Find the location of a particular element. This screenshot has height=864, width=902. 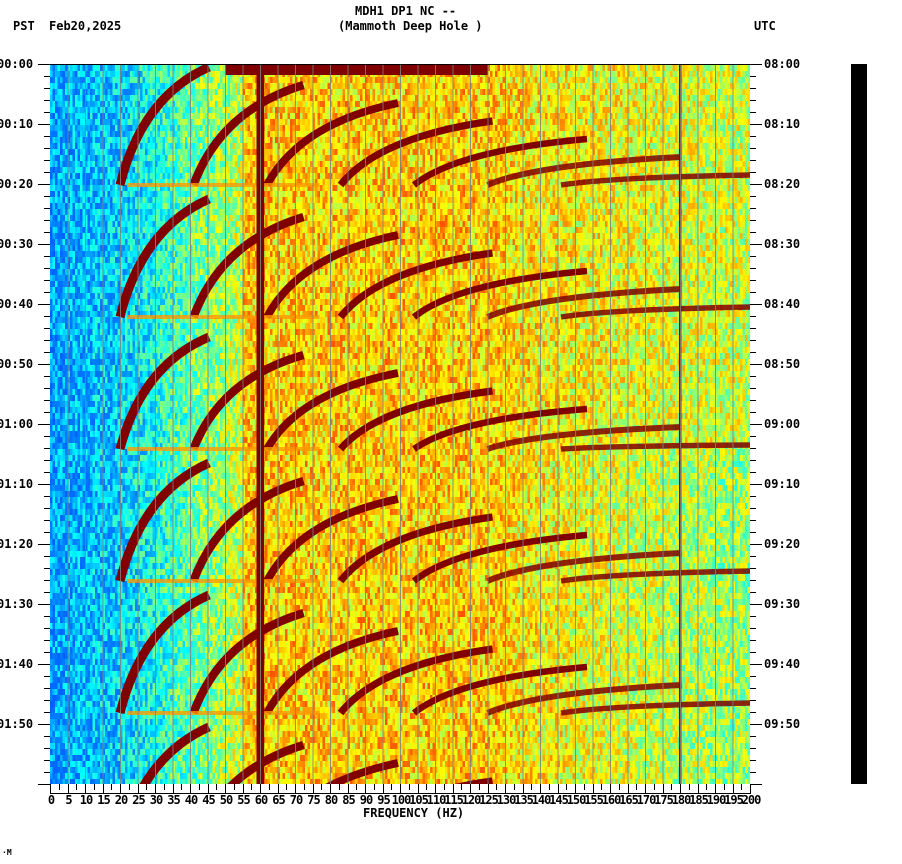

right-timezone-label: UTC is located at coordinates (765, 26).